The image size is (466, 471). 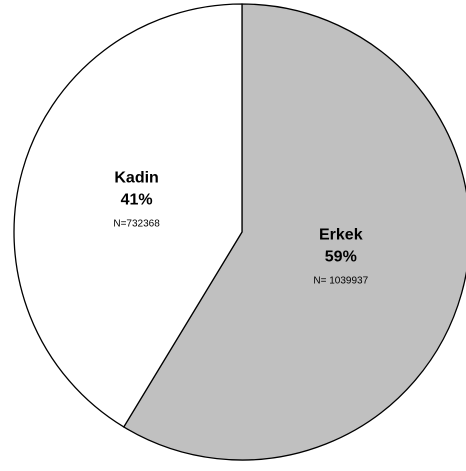 I want to click on slice-n-label: N=732368, so click(x=136, y=224).